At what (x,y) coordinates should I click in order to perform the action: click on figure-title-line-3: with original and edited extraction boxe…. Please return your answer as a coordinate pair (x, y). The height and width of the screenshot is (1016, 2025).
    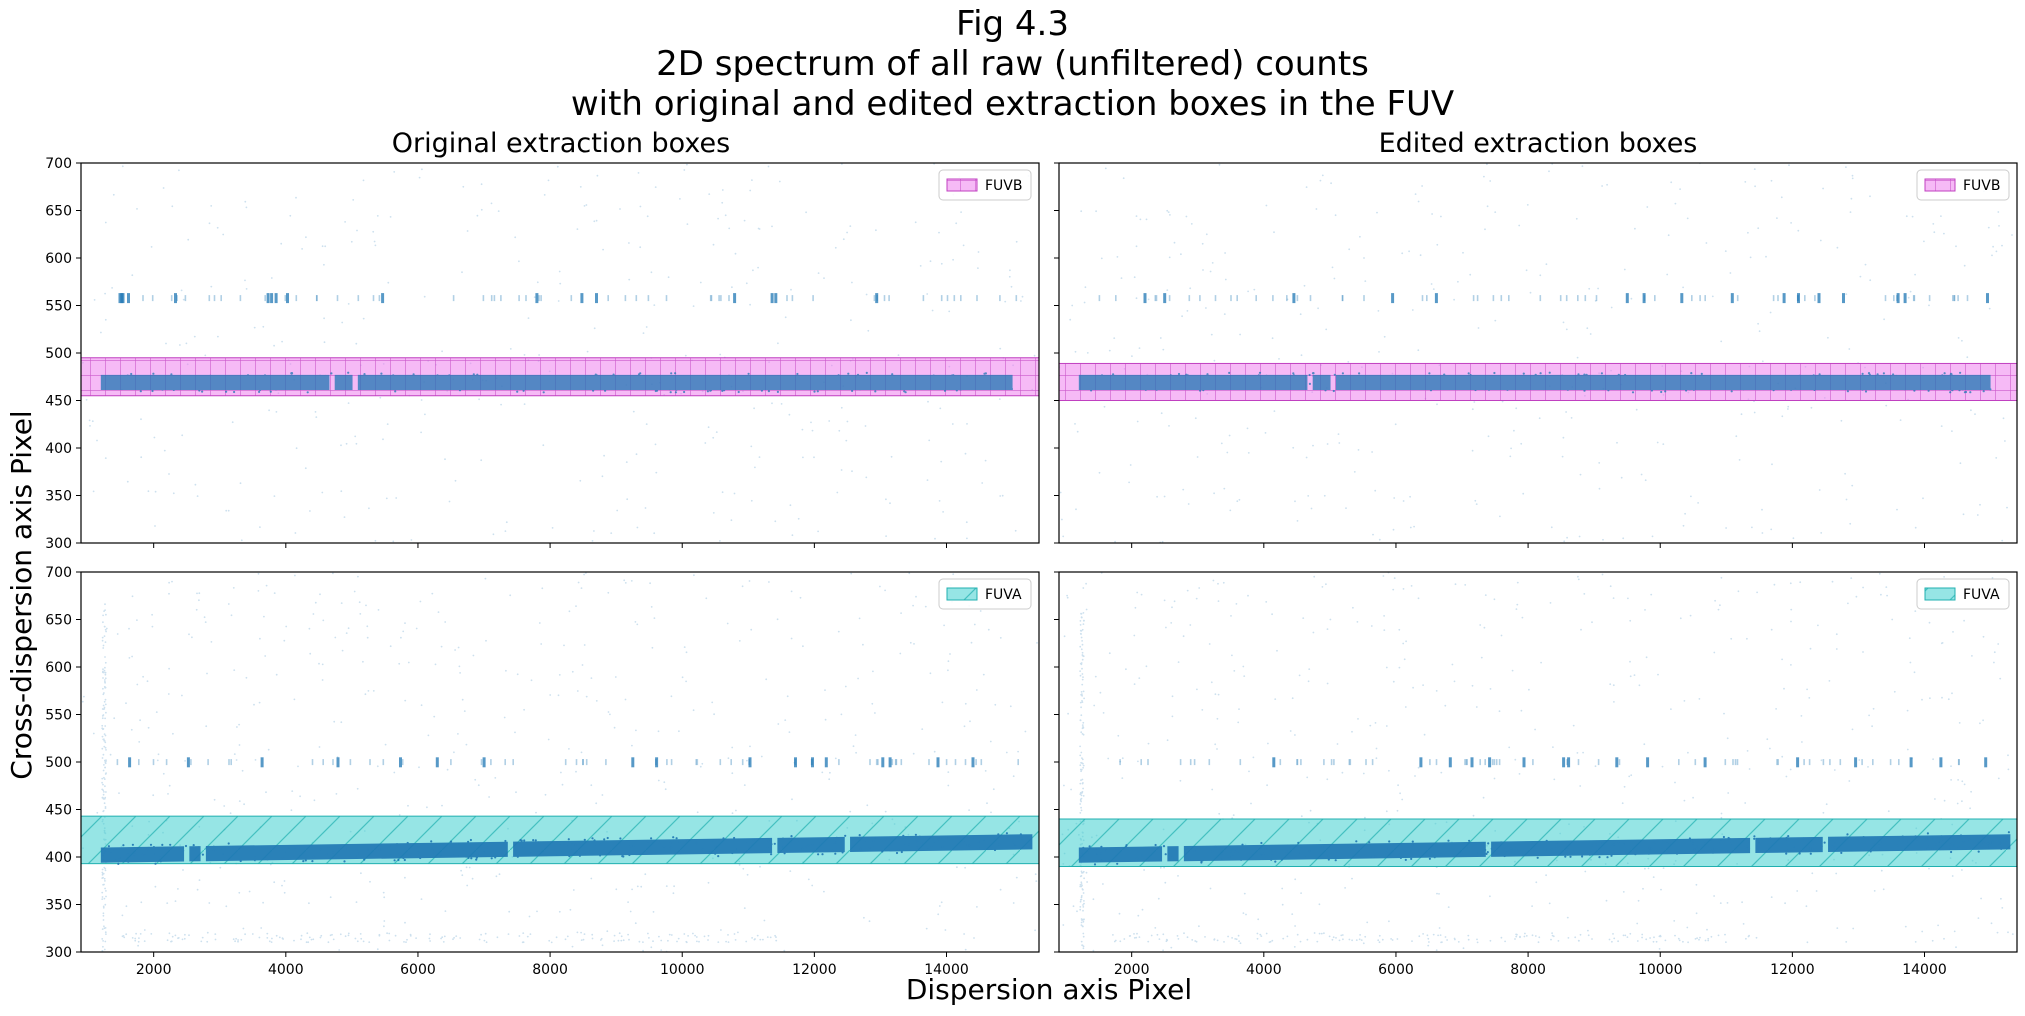
    Looking at the image, I should click on (1012, 104).